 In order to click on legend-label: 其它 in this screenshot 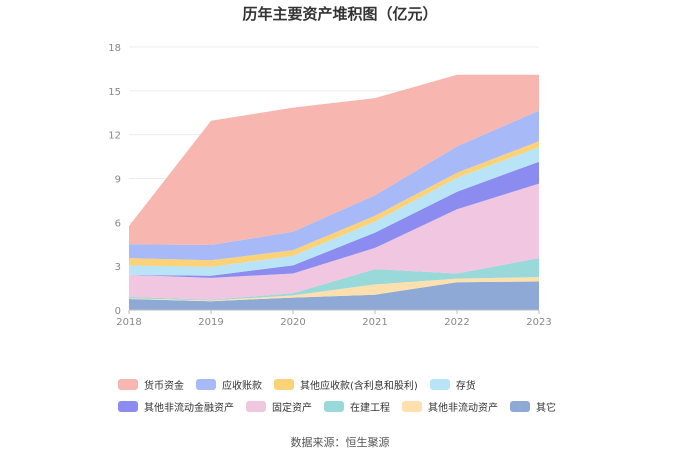, I will do `click(546, 408)`.